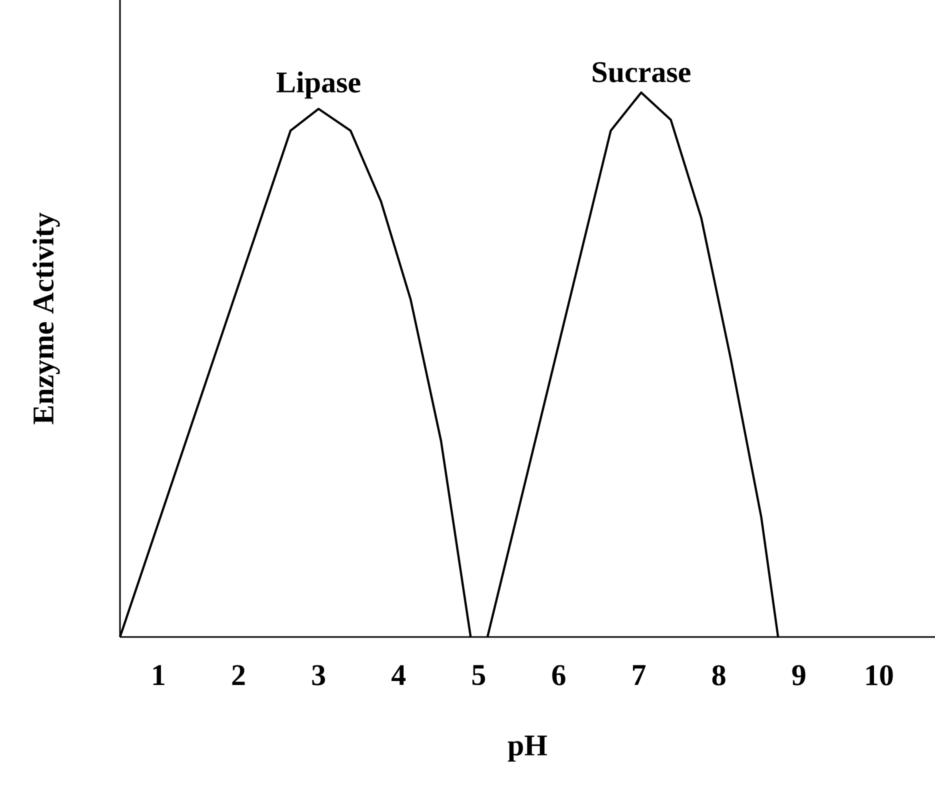 Image resolution: width=935 pixels, height=793 pixels. I want to click on x-tick-label: 1, so click(158, 675).